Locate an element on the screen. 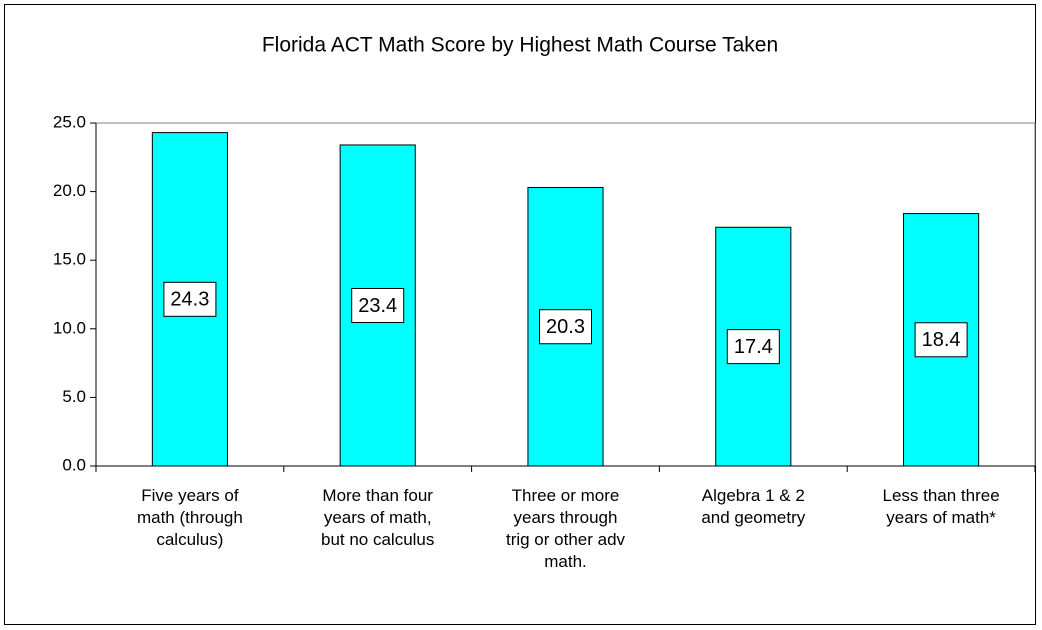 Image resolution: width=1042 pixels, height=630 pixels. y-tick-label: 10.0 is located at coordinates (69, 327).